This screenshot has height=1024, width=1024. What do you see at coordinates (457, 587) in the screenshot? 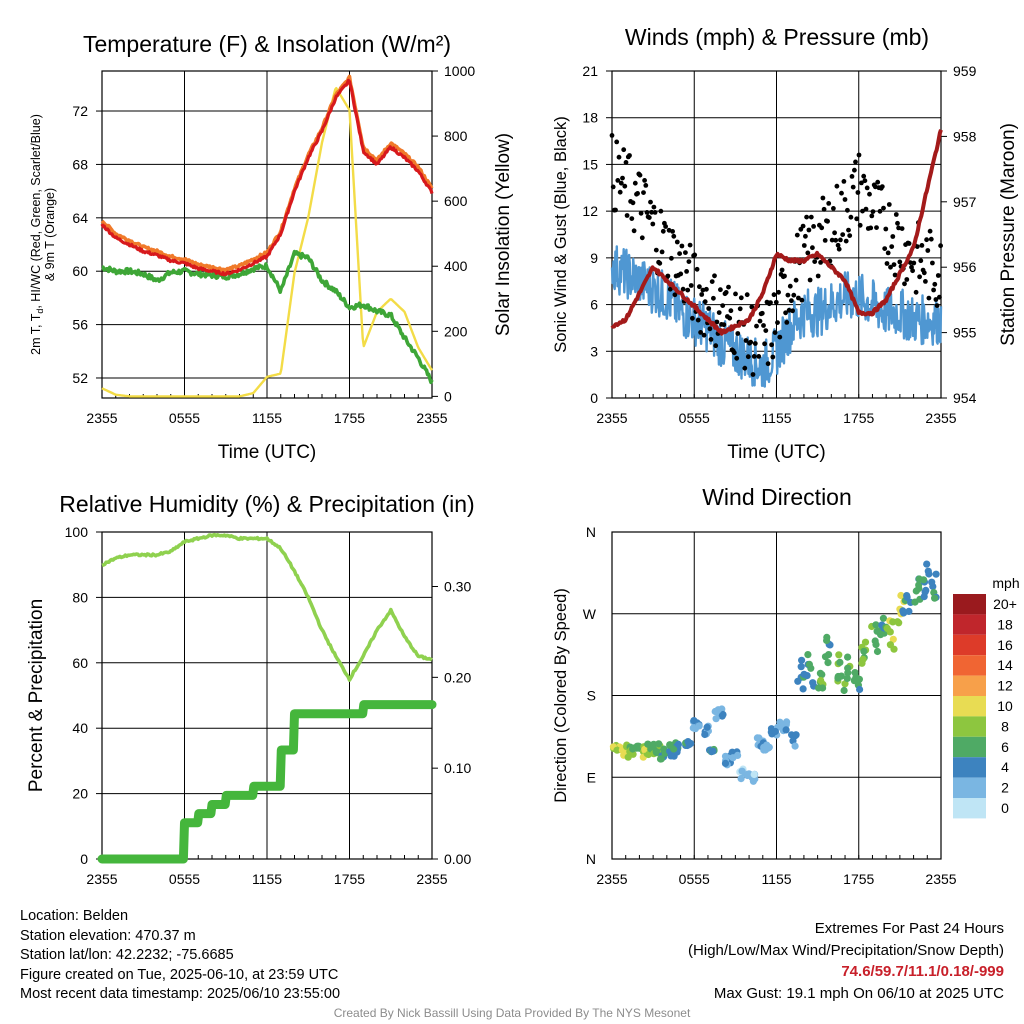
I see `y2-tick-label: 0.30` at bounding box center [457, 587].